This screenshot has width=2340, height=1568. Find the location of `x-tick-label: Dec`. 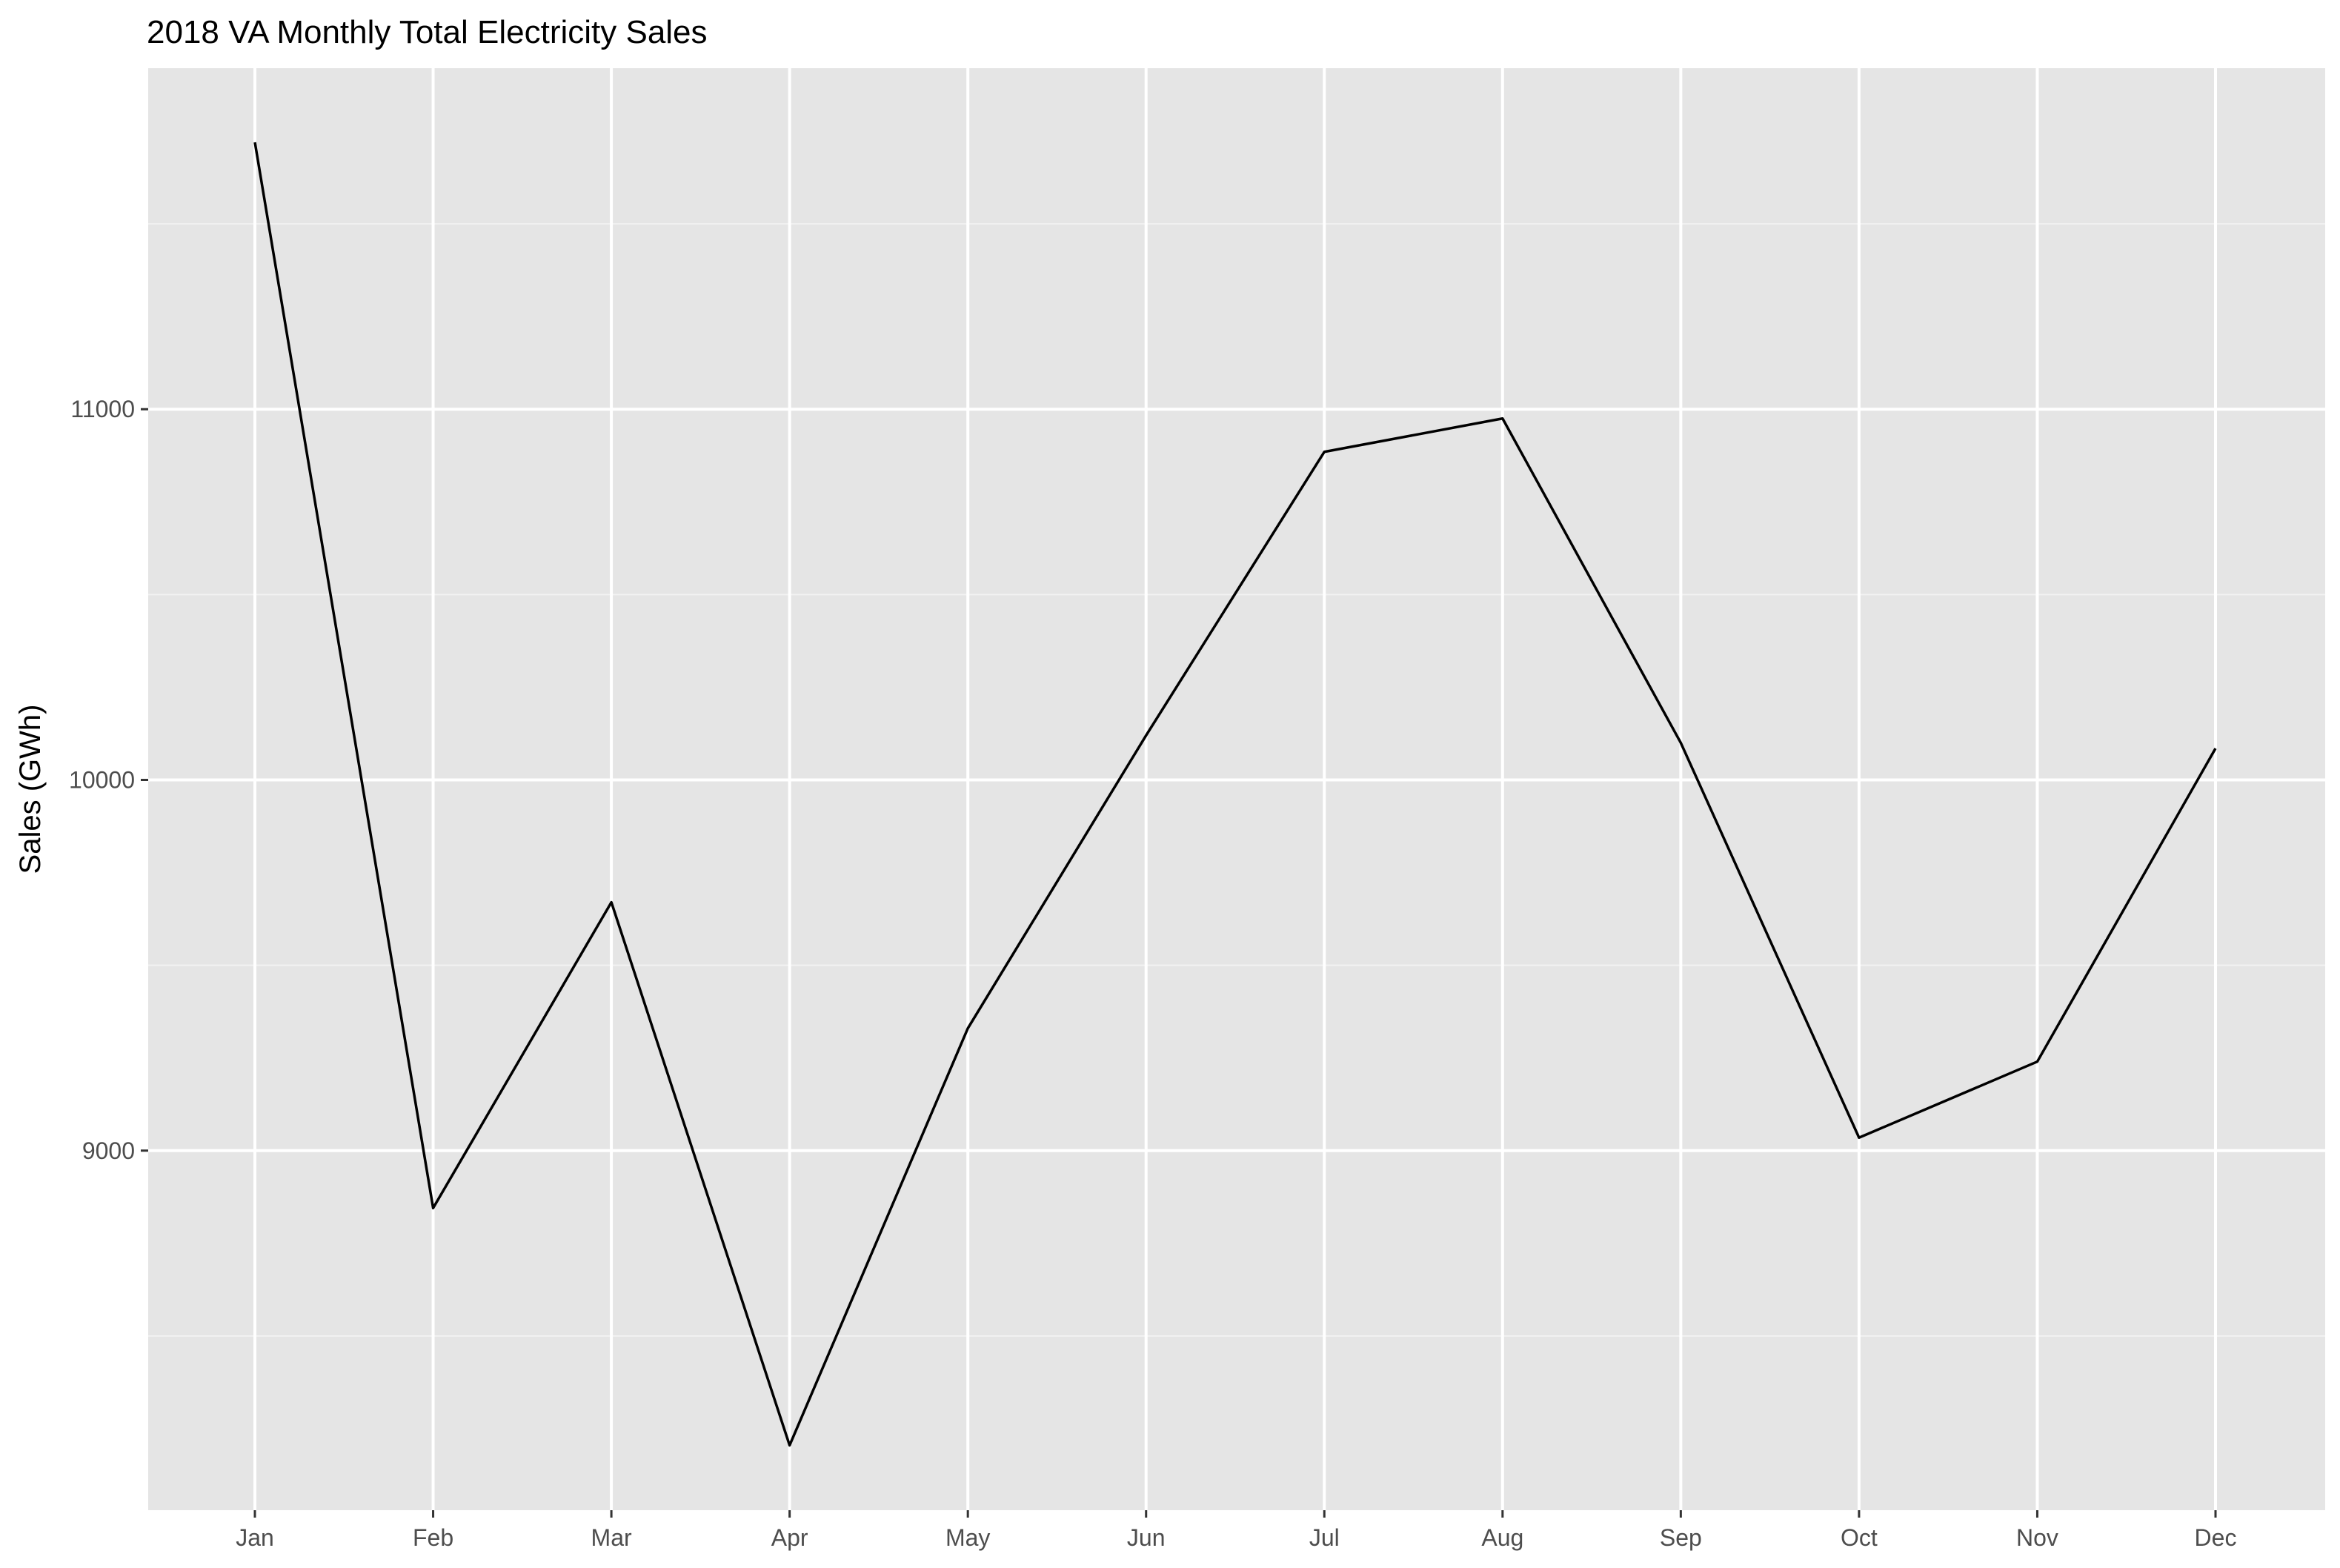

x-tick-label: Dec is located at coordinates (2216, 1537).